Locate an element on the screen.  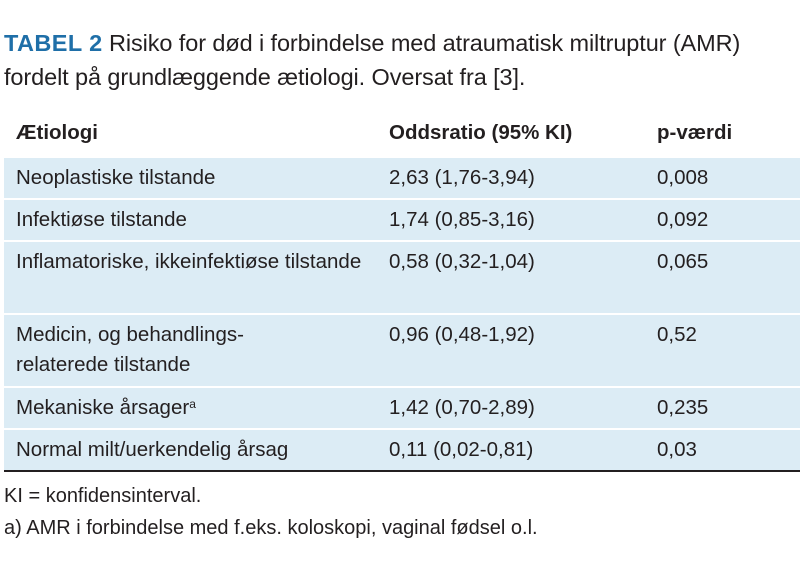
etiology-cell: Normal milt/uerkendelig årsag is located at coordinates (152, 449).